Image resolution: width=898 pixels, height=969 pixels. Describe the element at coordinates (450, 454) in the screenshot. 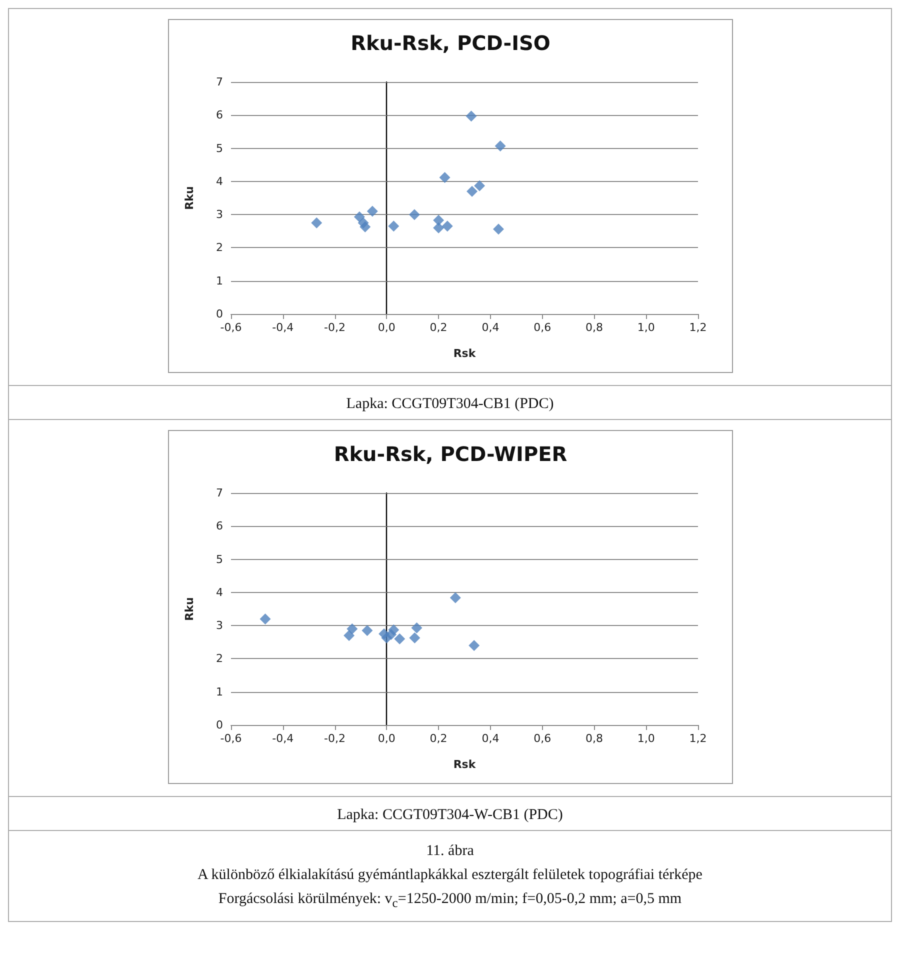

I see `chart-title: Rku-Rsk, PCD-WIPER` at that location.